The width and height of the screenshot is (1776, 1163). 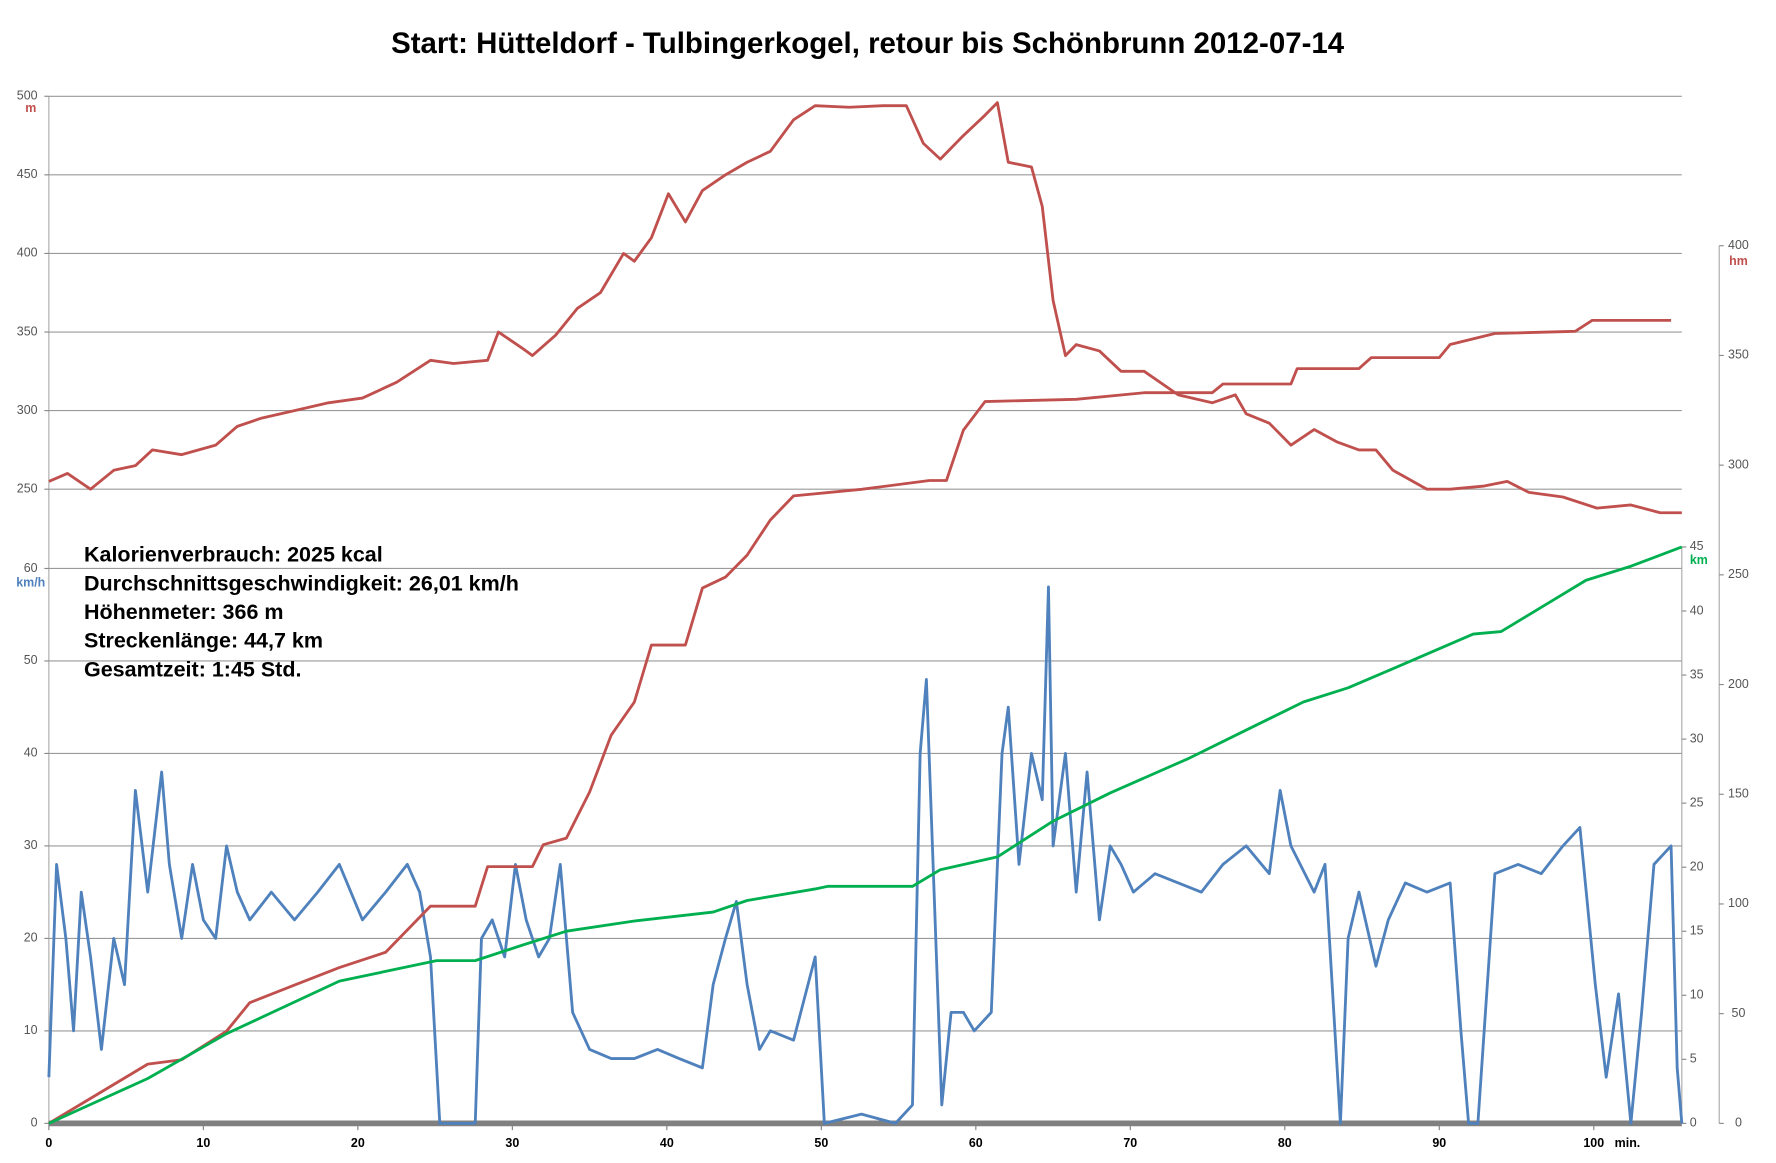 I want to click on y3-tick-label: 10, so click(x=31, y=1030).